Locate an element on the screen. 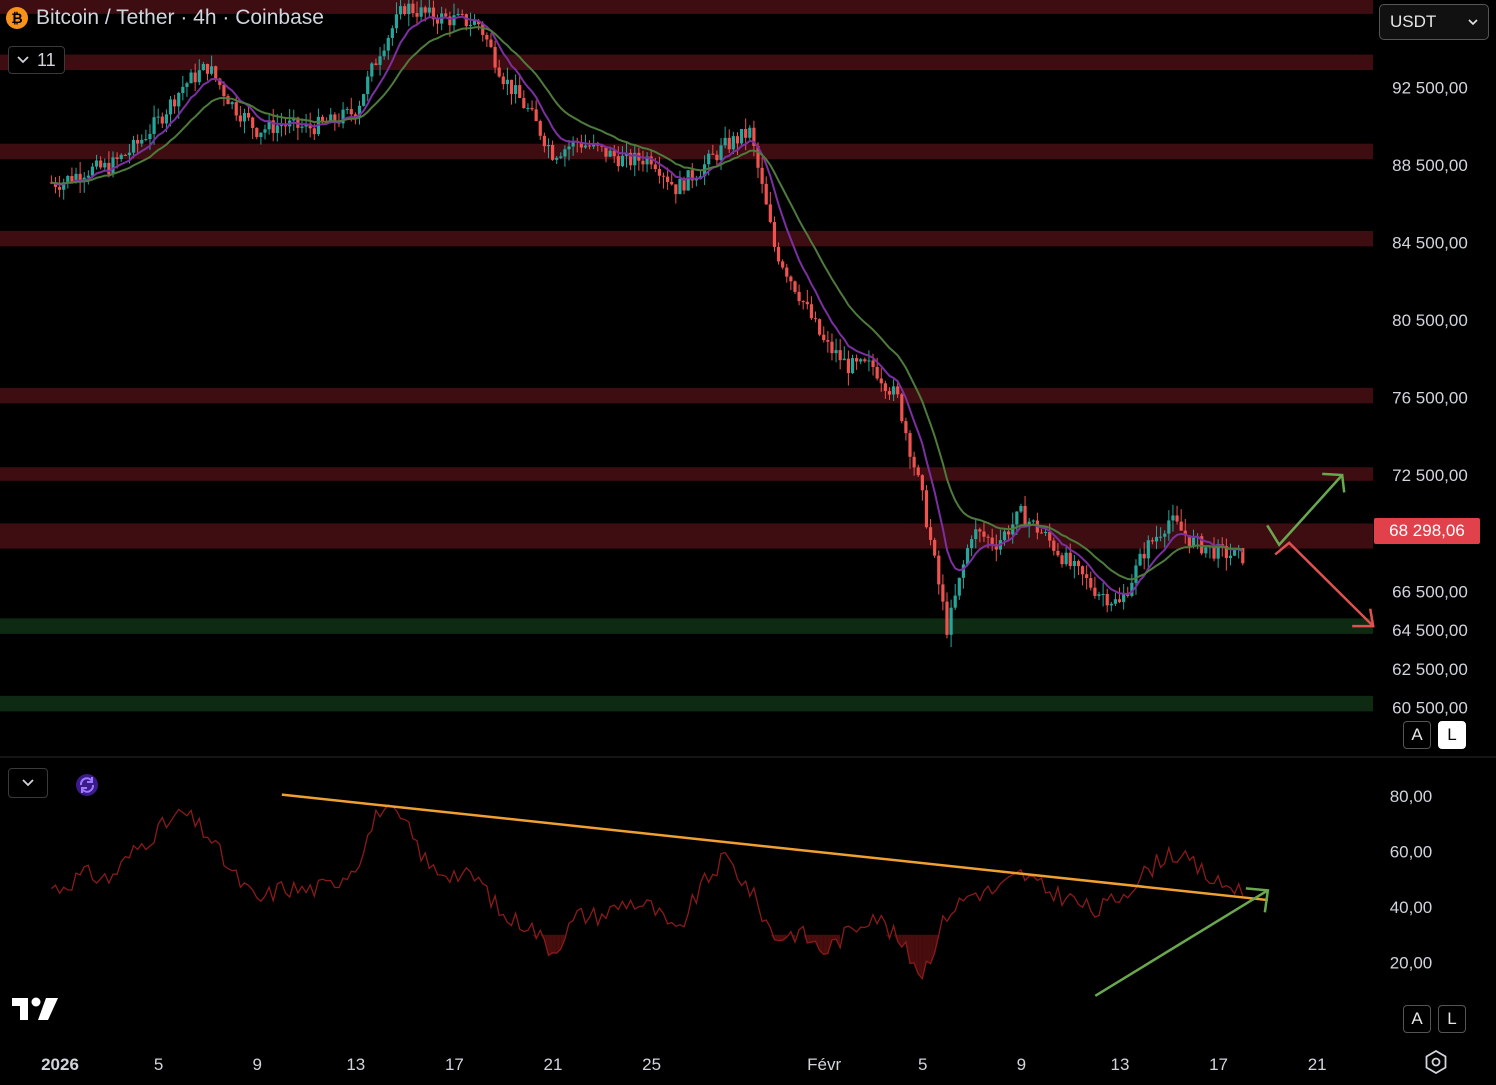 The image size is (1496, 1085). price-tick-label: 72 500,00 is located at coordinates (1430, 475).